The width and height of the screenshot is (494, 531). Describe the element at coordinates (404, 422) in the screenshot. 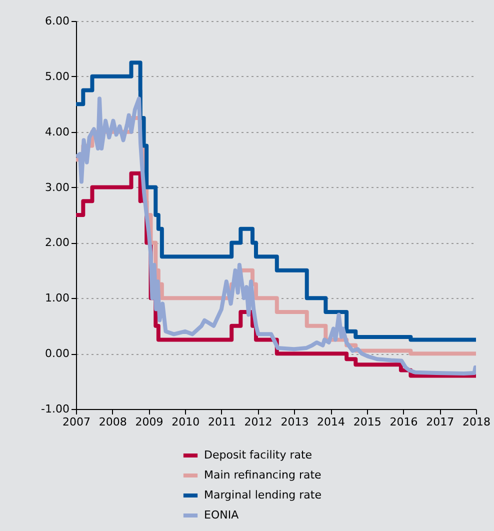

I see `x-tick-label: 2016` at that location.